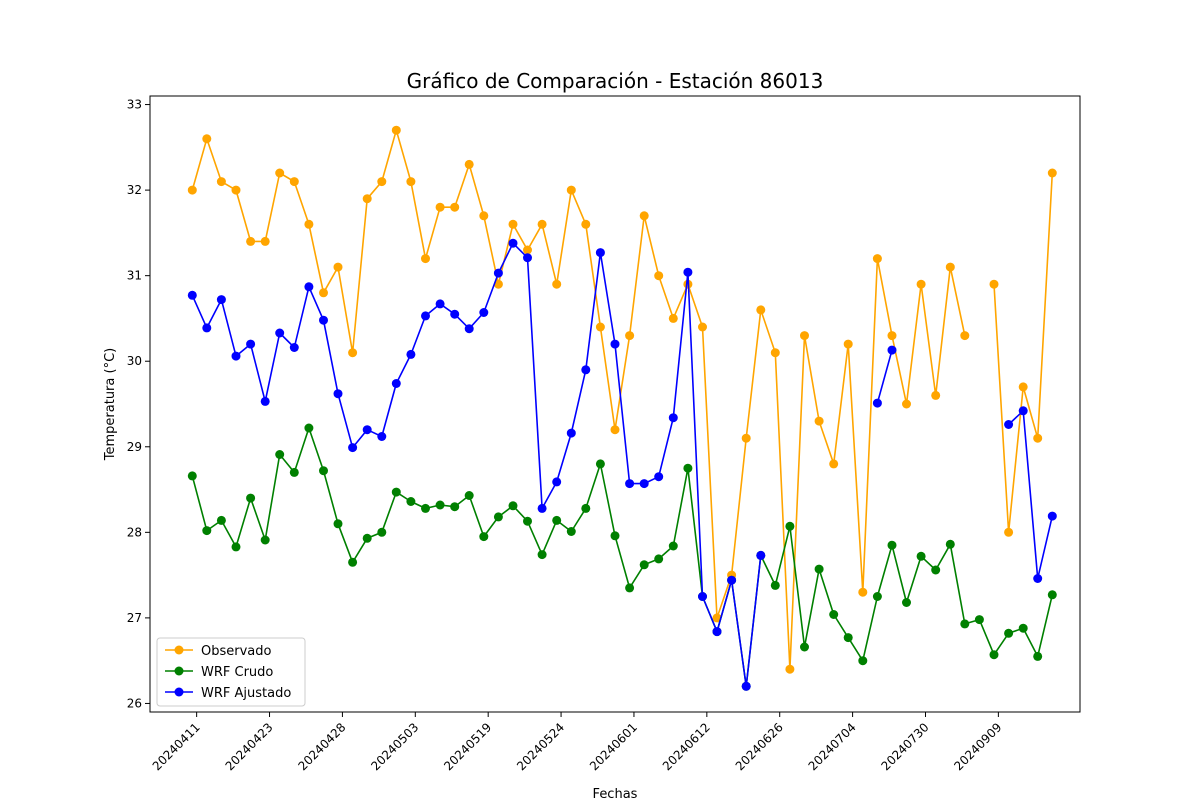 The width and height of the screenshot is (1200, 800). I want to click on legend-swatch-marker, so click(179, 650).